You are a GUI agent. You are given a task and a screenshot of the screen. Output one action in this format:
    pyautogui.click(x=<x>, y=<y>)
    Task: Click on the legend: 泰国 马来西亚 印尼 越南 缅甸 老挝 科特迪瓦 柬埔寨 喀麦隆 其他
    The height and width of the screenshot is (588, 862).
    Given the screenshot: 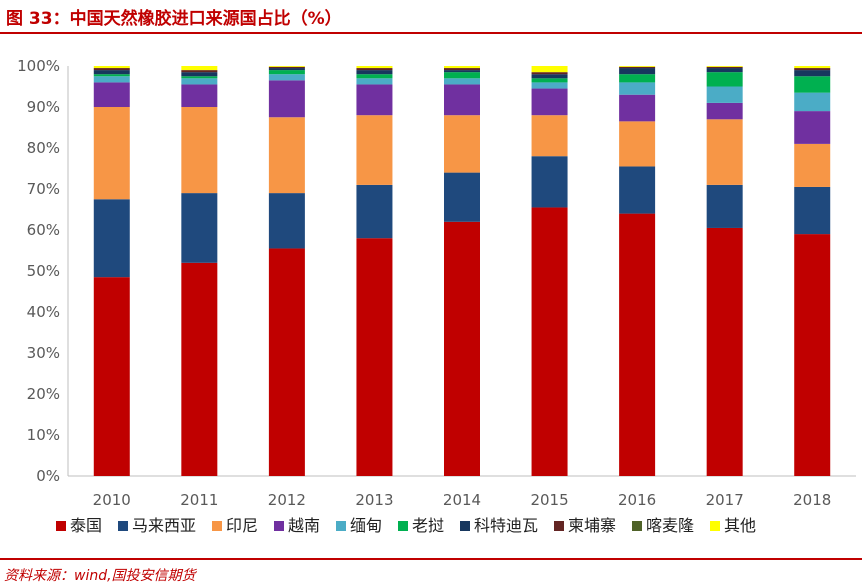 What is the action you would take?
    pyautogui.click(x=406, y=525)
    